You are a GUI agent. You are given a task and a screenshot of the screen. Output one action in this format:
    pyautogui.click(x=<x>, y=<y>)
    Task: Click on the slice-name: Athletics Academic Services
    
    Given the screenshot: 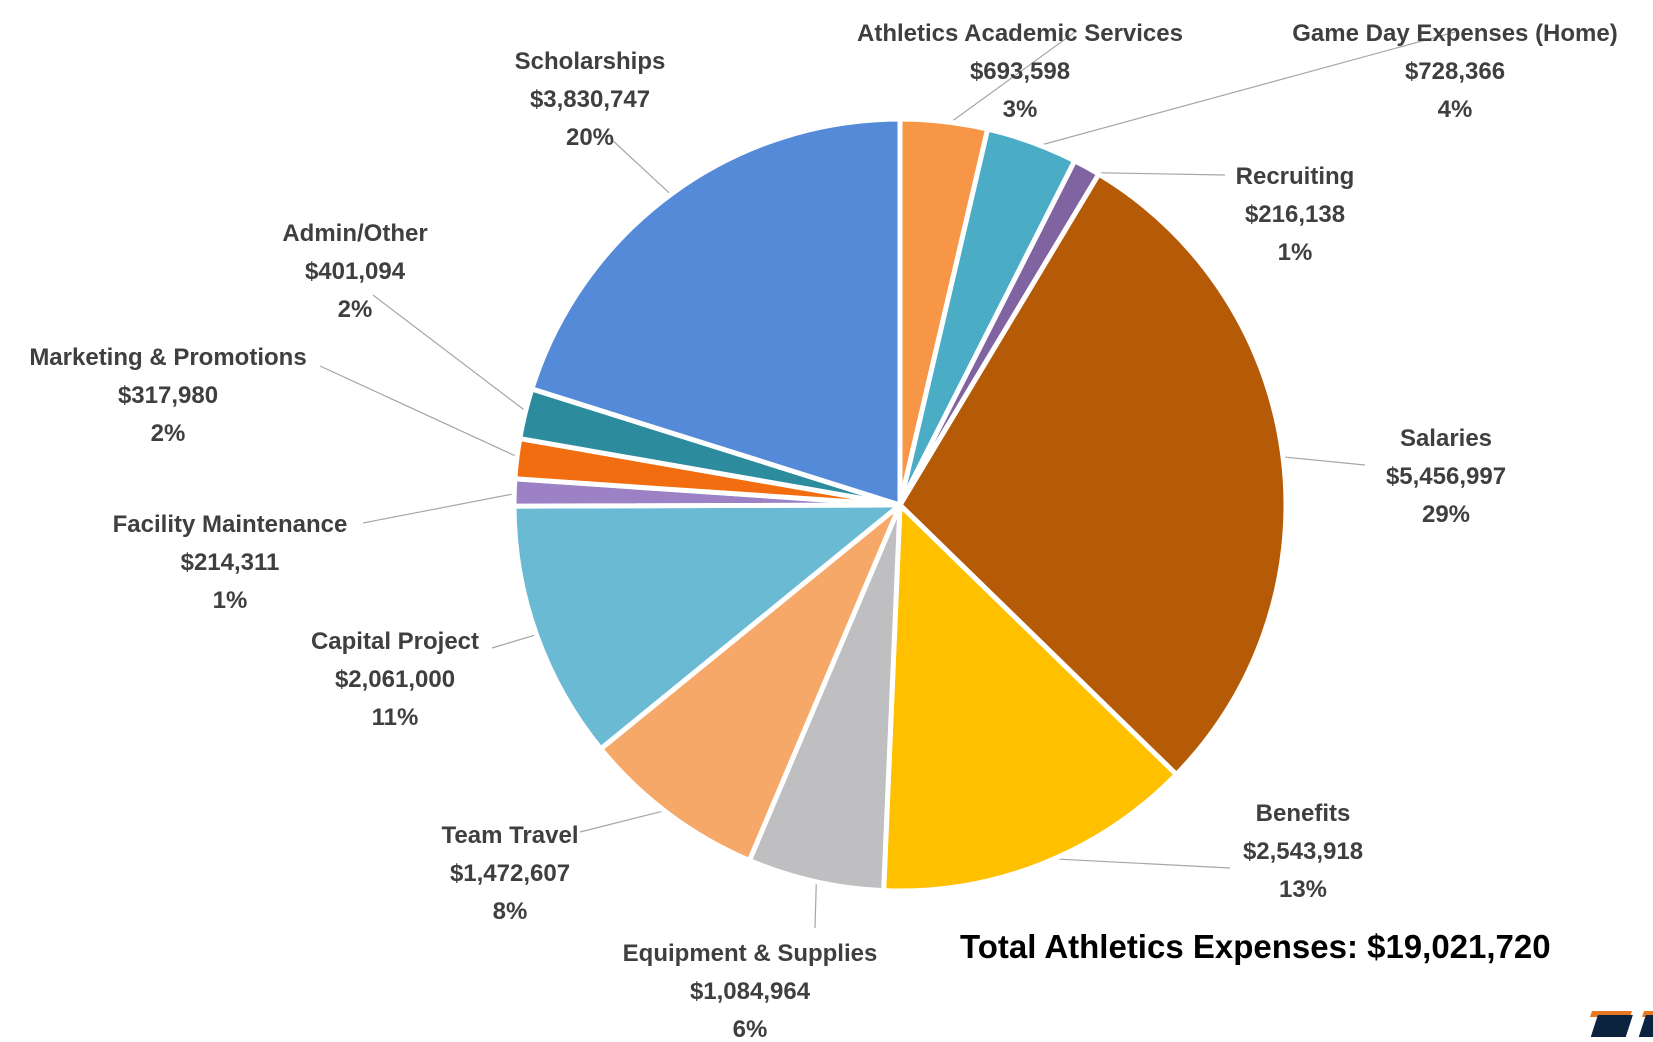 What is the action you would take?
    pyautogui.click(x=1020, y=33)
    